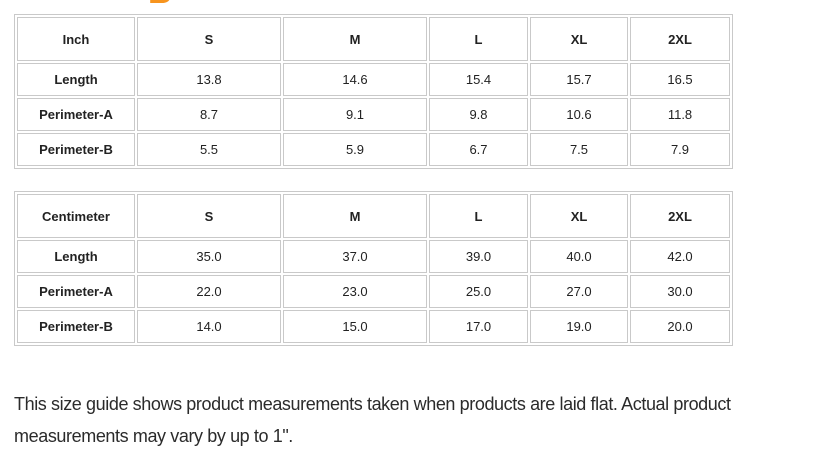 This screenshot has width=824, height=453. What do you see at coordinates (76, 39) in the screenshot?
I see `unit-header-cell: Inch` at bounding box center [76, 39].